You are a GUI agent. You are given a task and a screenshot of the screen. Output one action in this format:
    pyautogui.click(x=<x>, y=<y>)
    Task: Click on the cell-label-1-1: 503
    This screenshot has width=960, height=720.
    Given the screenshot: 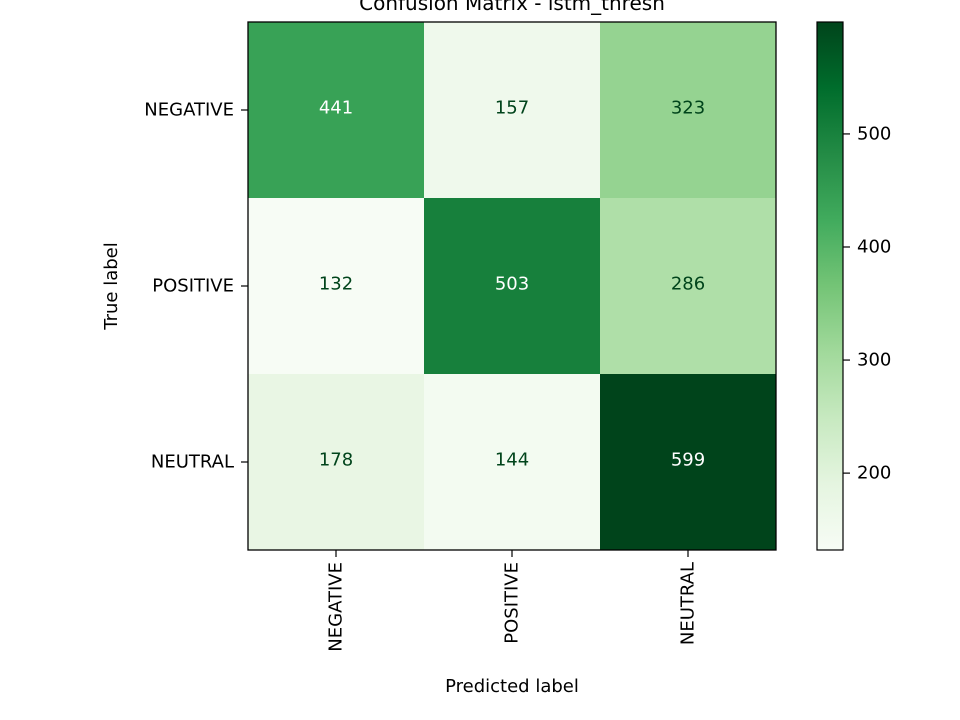 What is the action you would take?
    pyautogui.click(x=512, y=284)
    